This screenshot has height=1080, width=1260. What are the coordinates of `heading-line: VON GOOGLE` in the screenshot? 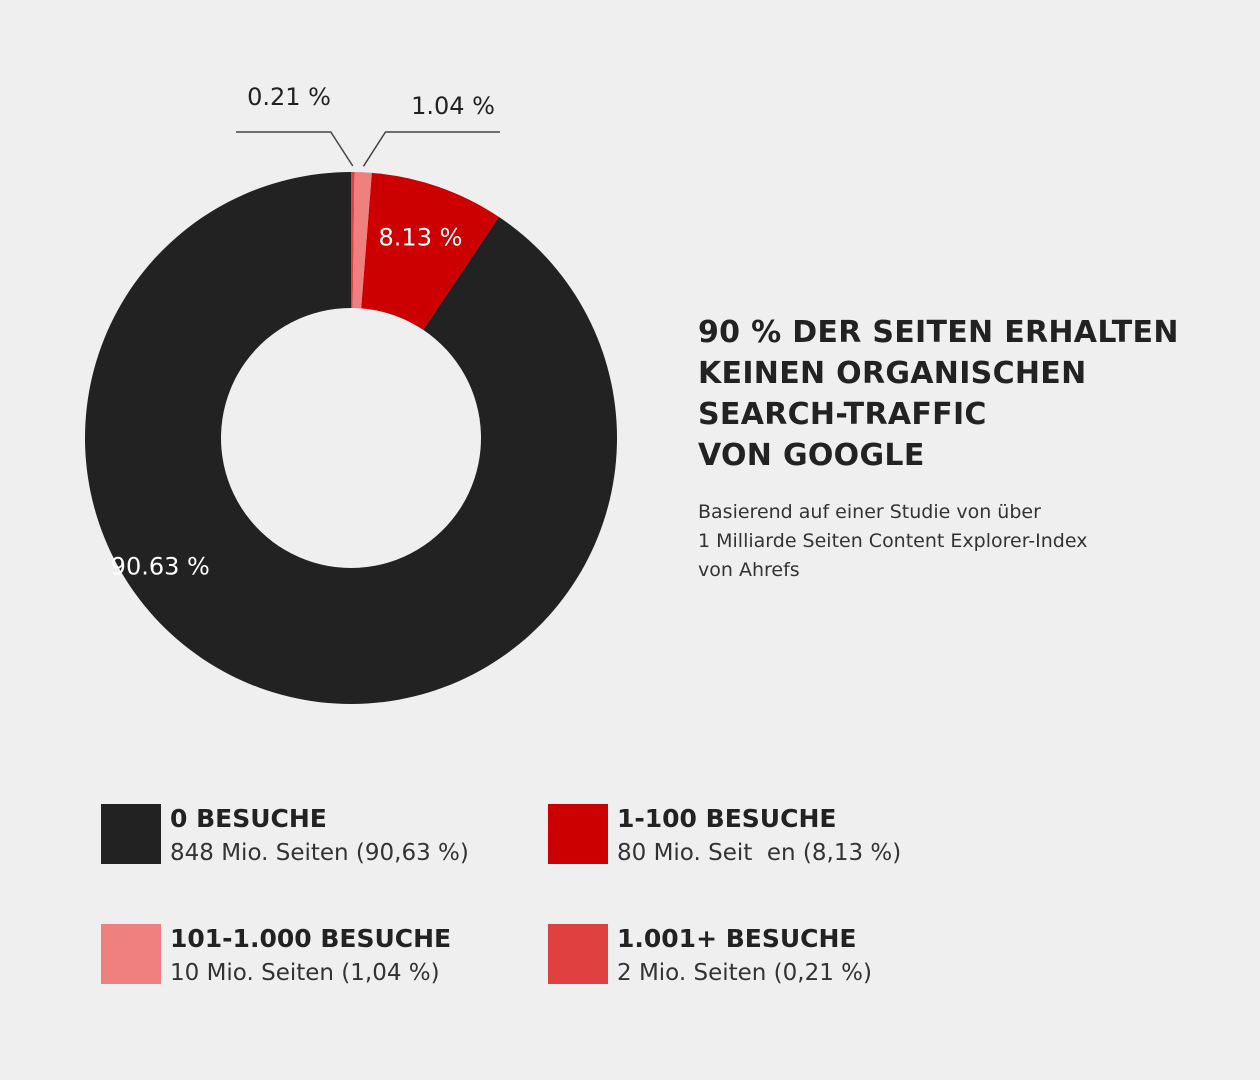 It's located at (811, 455).